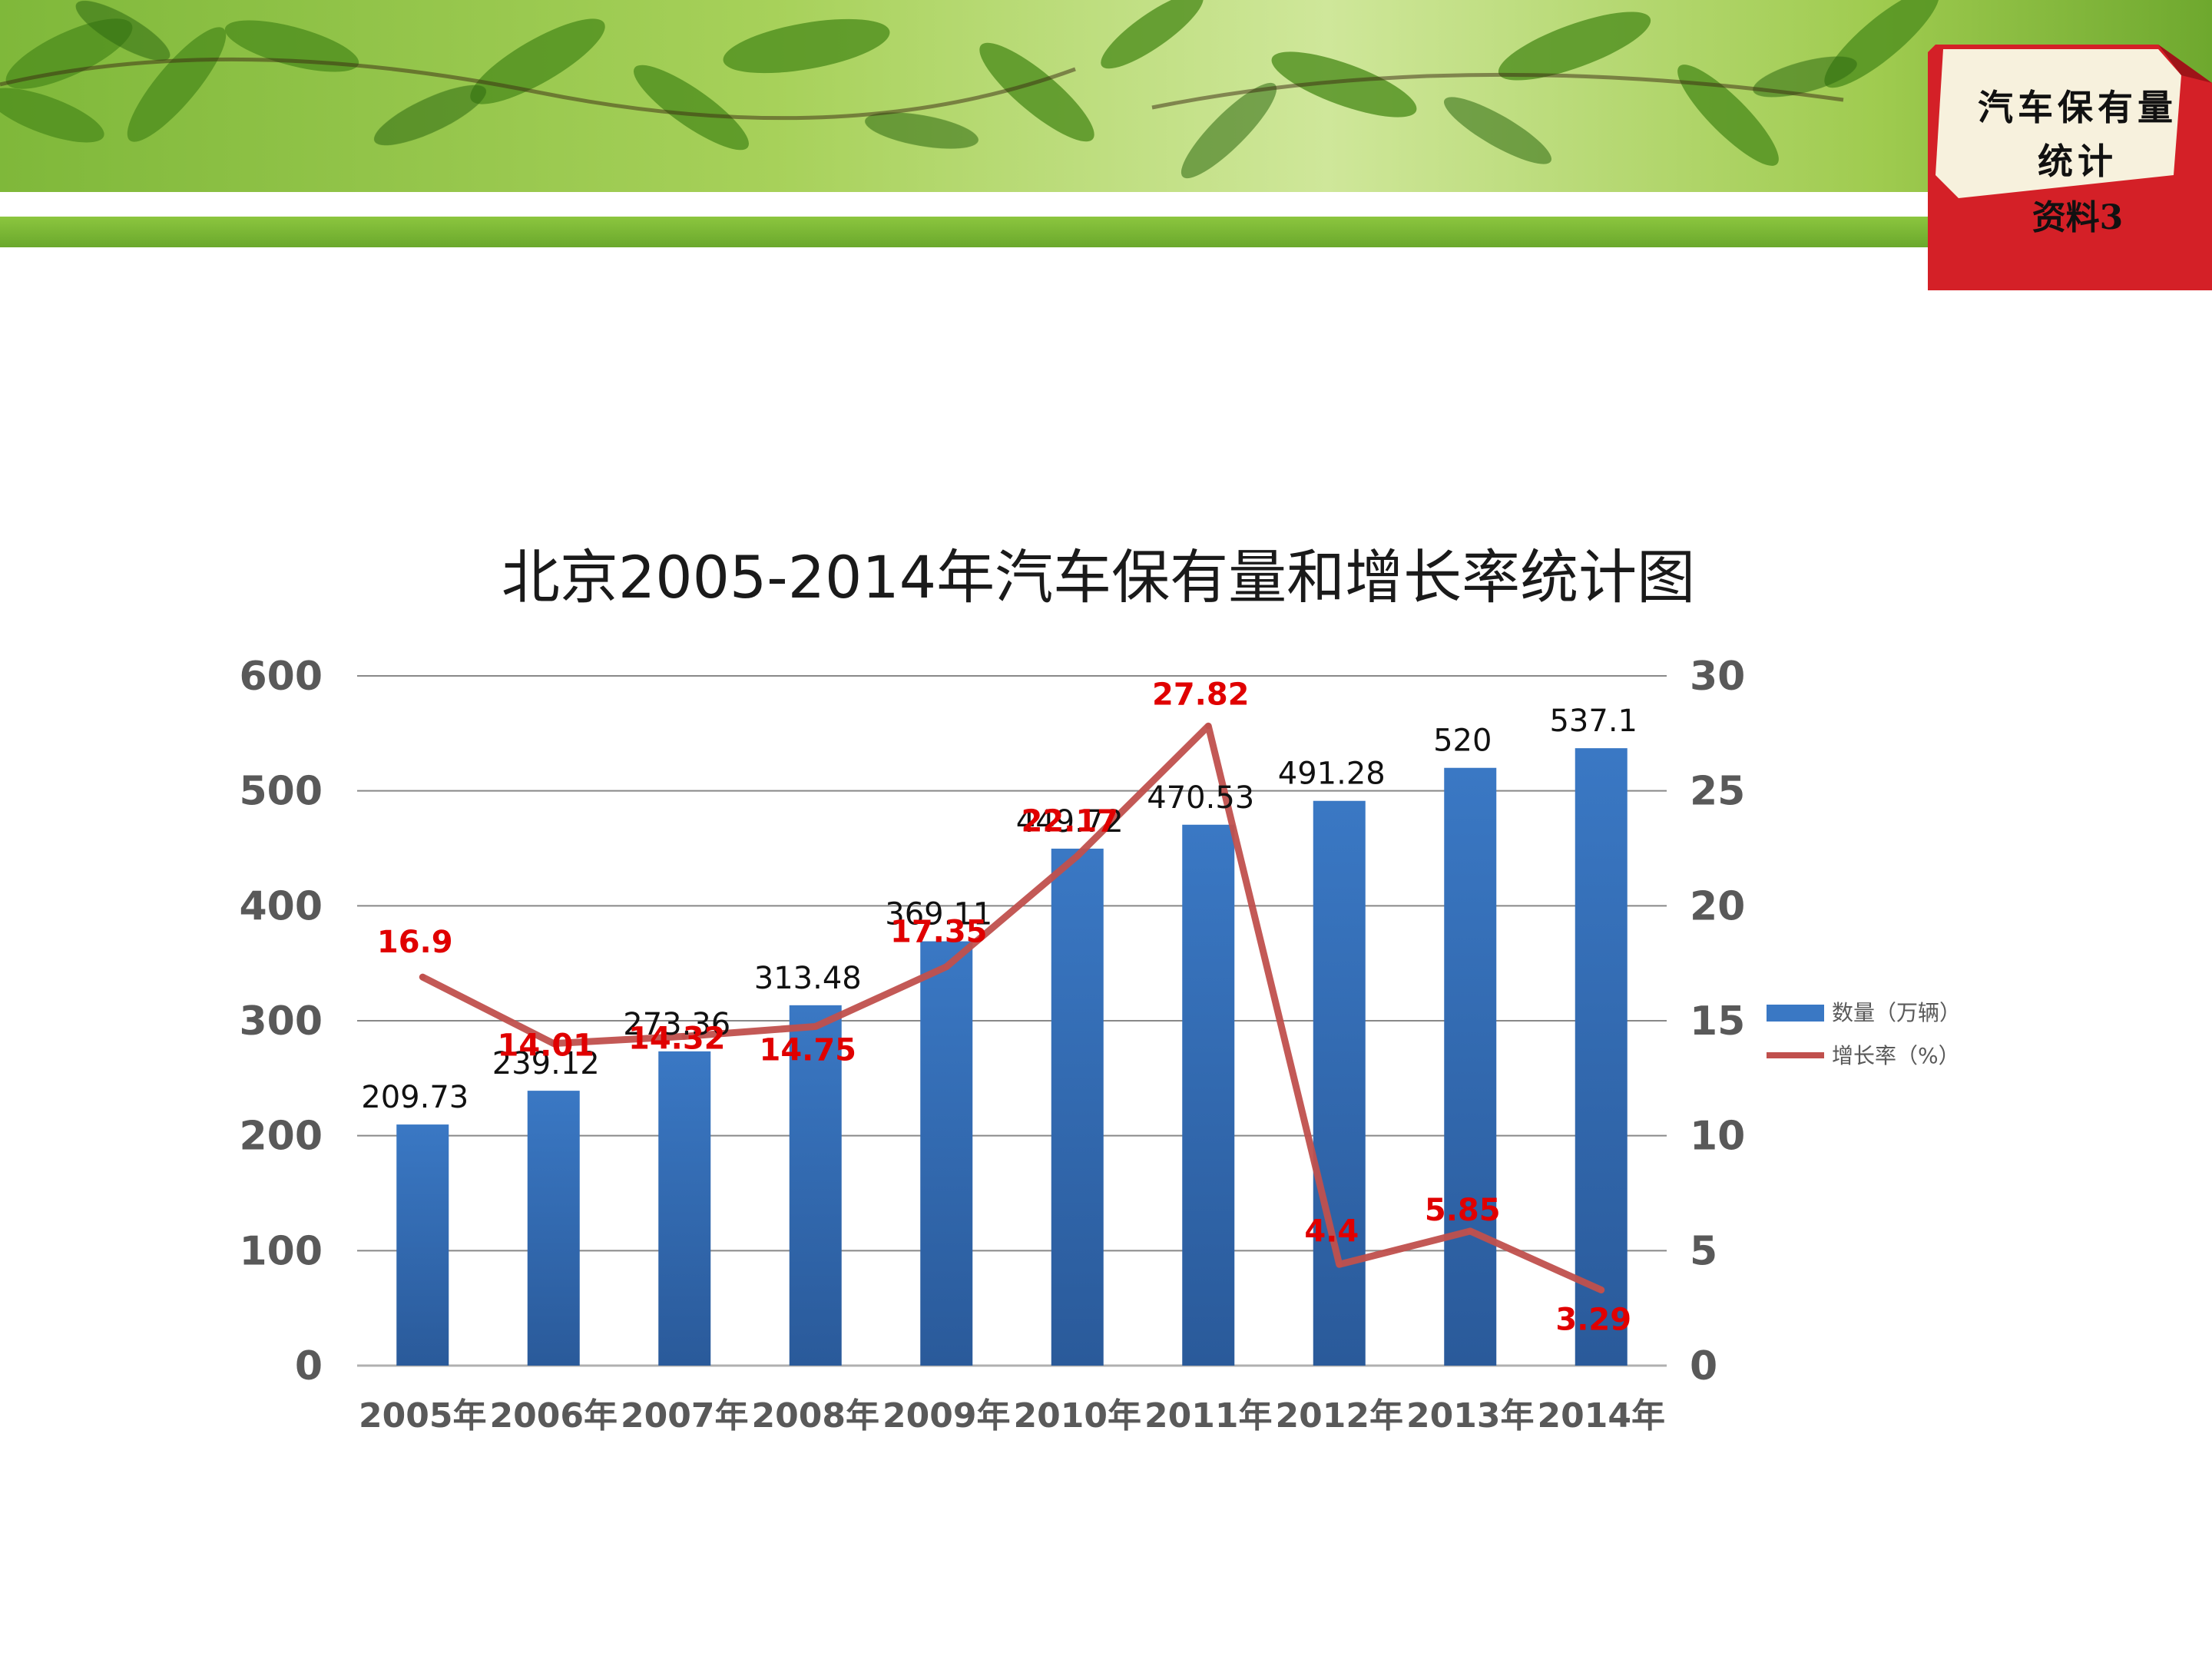 This screenshot has height=1659, width=2212. I want to click on corner-note-line1: 汽车保有量, so click(2078, 108).